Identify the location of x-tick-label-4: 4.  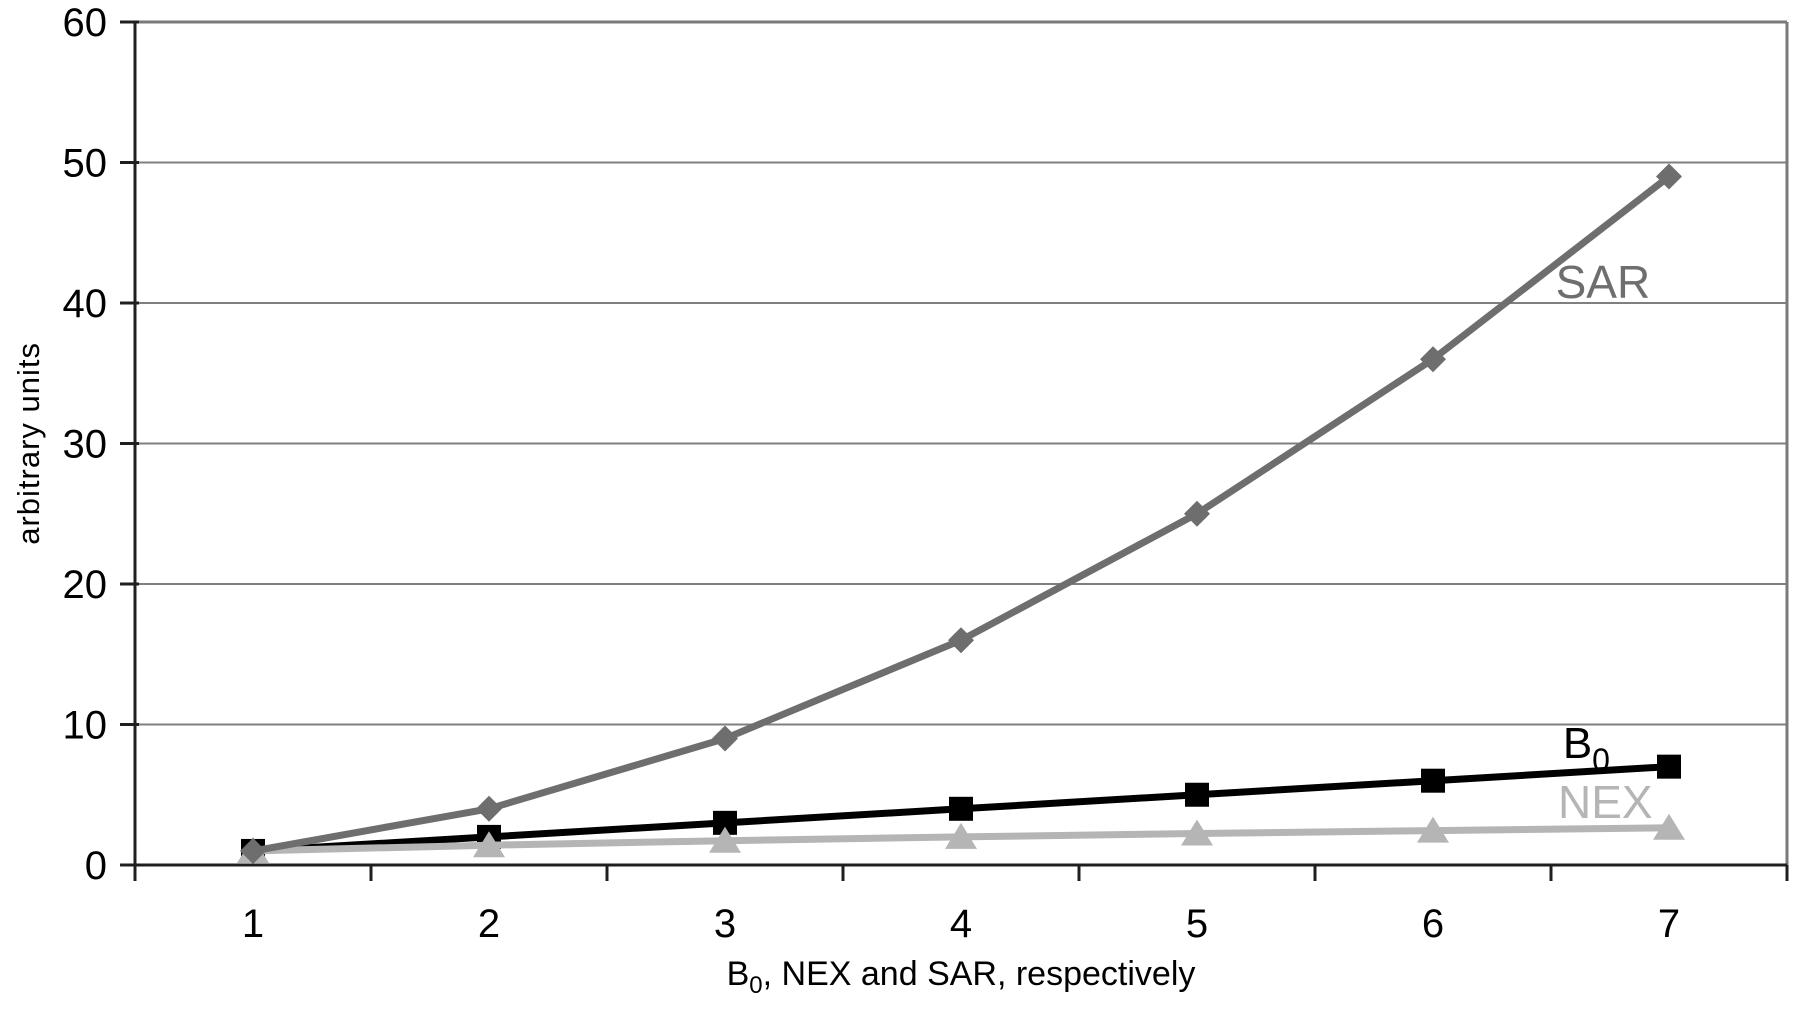
(961, 924).